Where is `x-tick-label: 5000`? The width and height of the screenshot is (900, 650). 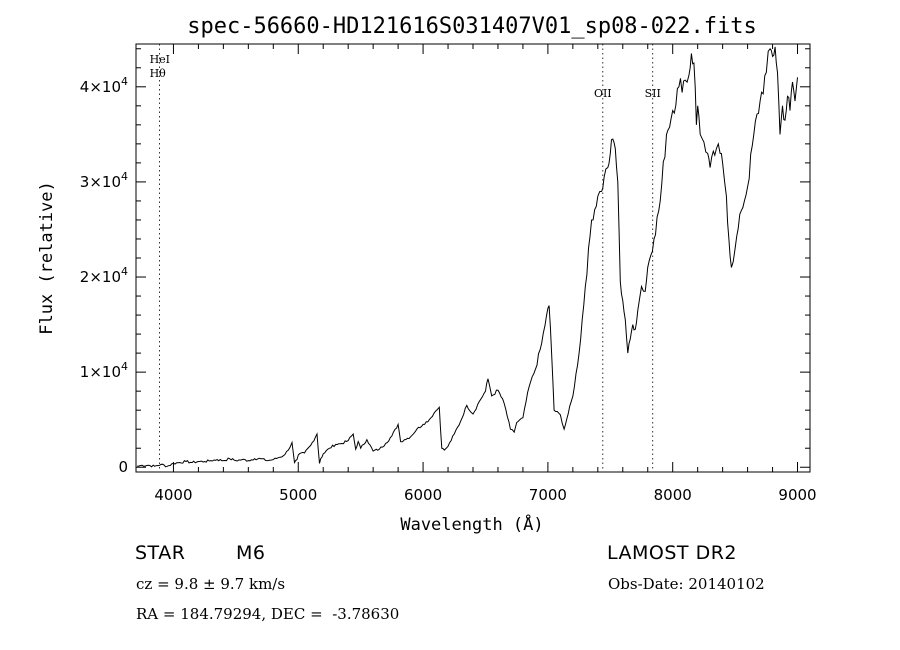 x-tick-label: 5000 is located at coordinates (298, 495).